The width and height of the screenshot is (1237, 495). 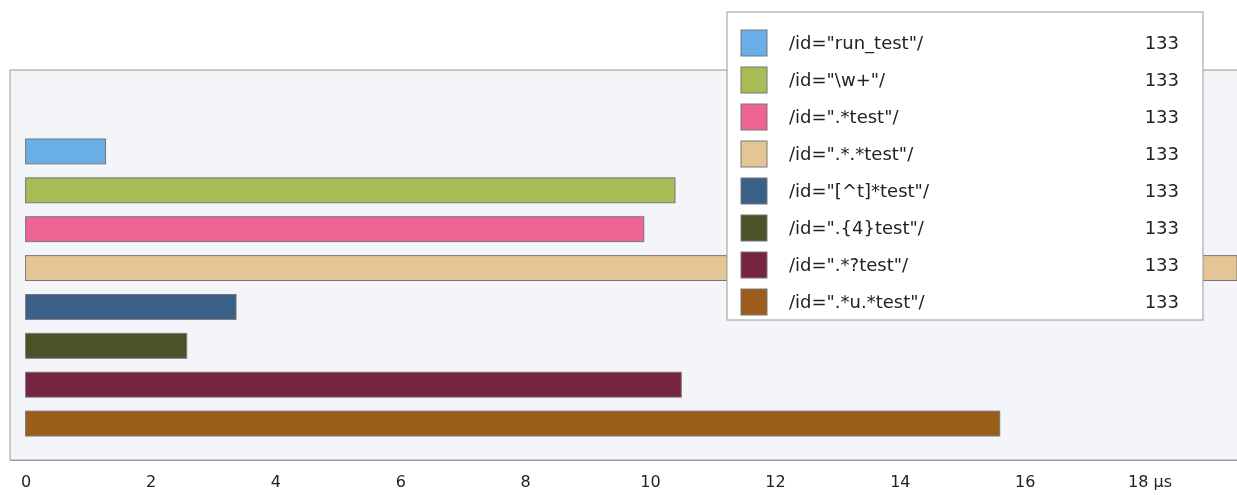 What do you see at coordinates (857, 301) in the screenshot?
I see `legend-label: /id=".*u.*test"/` at bounding box center [857, 301].